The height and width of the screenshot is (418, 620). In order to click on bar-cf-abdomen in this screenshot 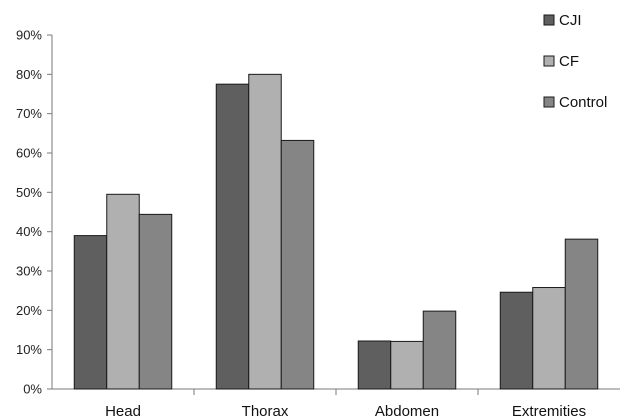, I will do `click(407, 365)`.